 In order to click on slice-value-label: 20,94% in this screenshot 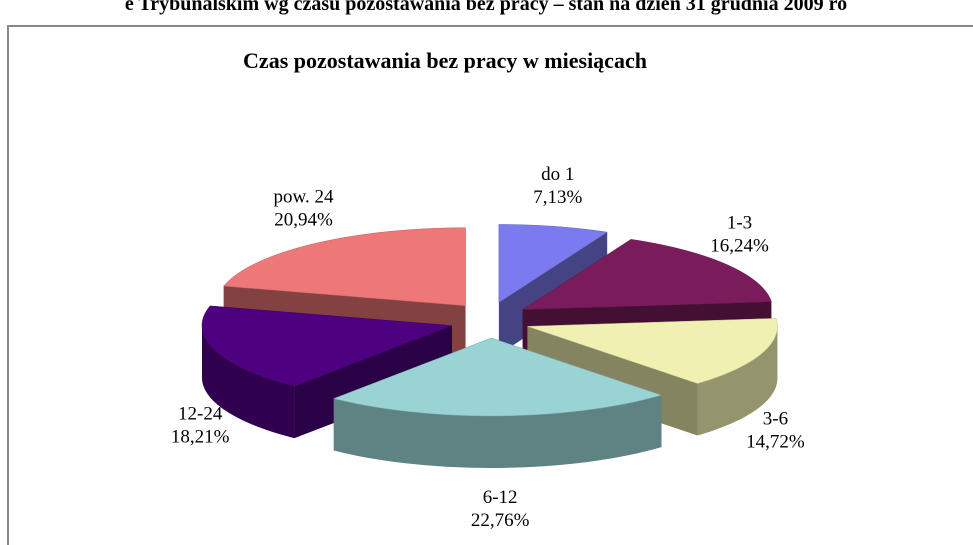, I will do `click(303, 219)`.